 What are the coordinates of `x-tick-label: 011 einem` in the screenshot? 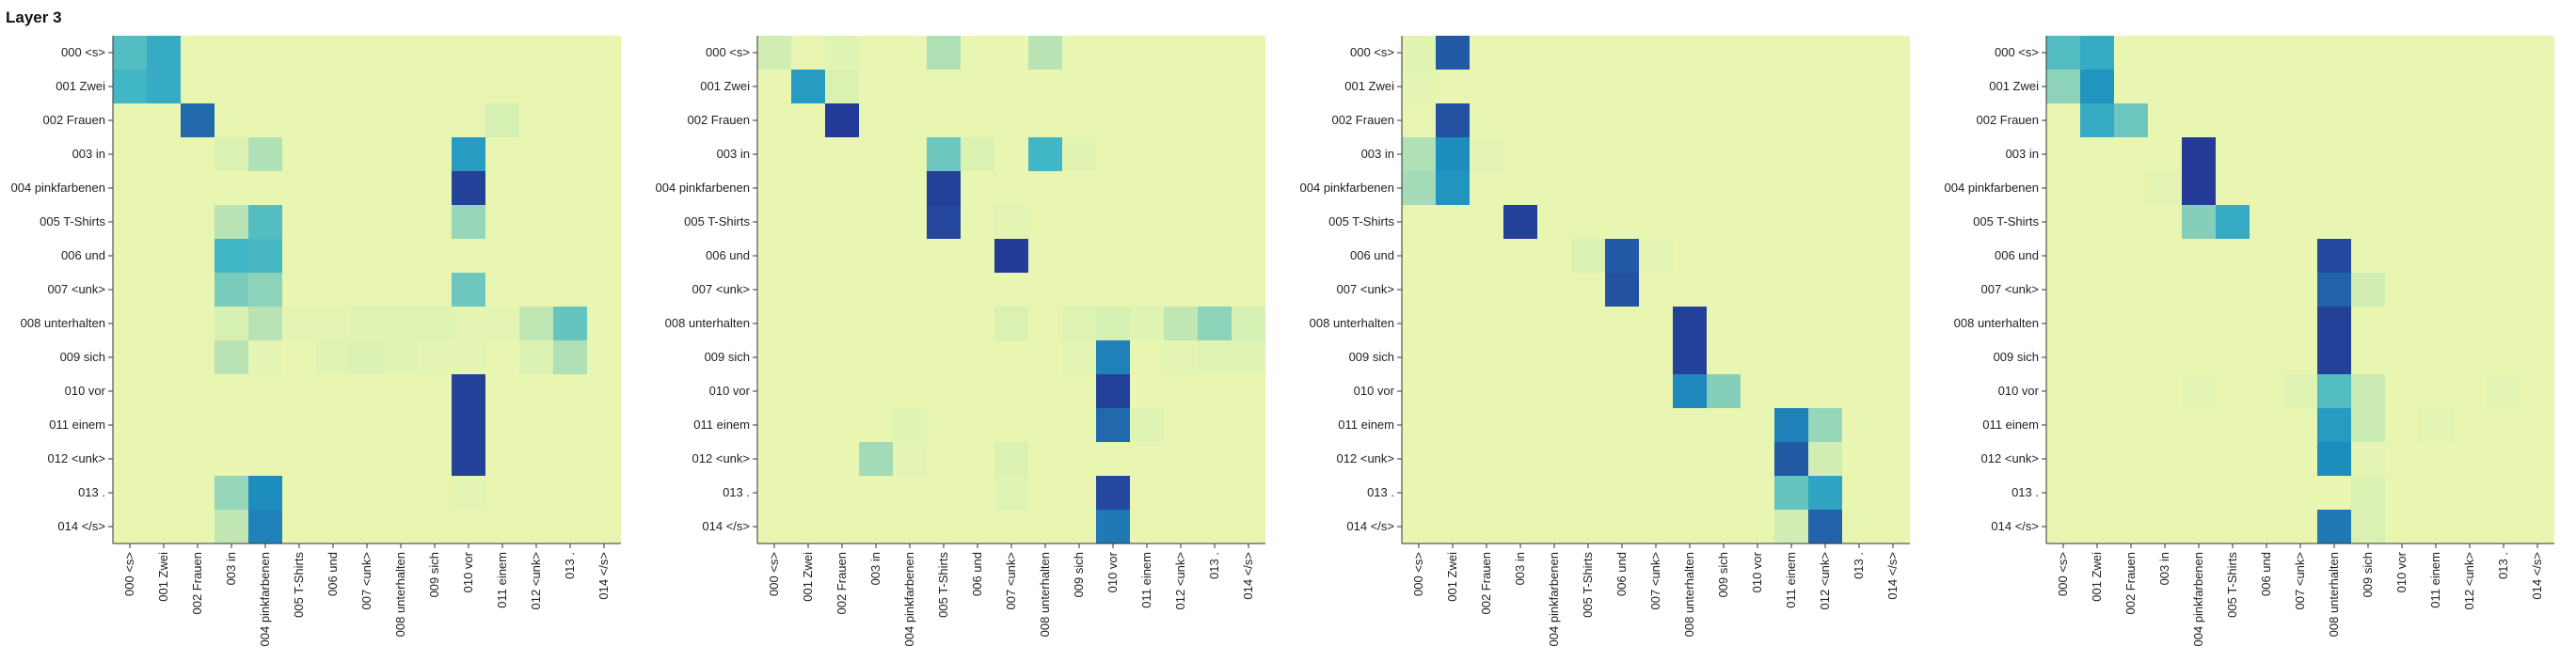 It's located at (502, 580).